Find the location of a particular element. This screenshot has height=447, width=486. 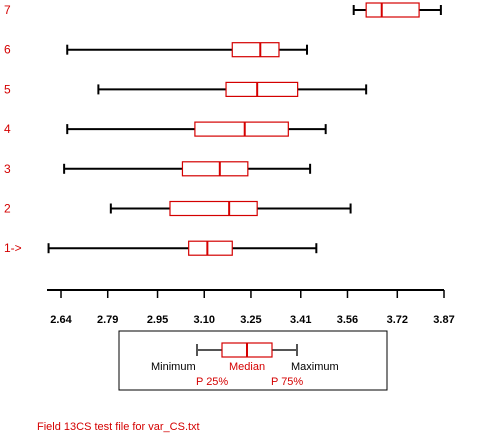

x-tick-label: 2.64 is located at coordinates (61, 320).